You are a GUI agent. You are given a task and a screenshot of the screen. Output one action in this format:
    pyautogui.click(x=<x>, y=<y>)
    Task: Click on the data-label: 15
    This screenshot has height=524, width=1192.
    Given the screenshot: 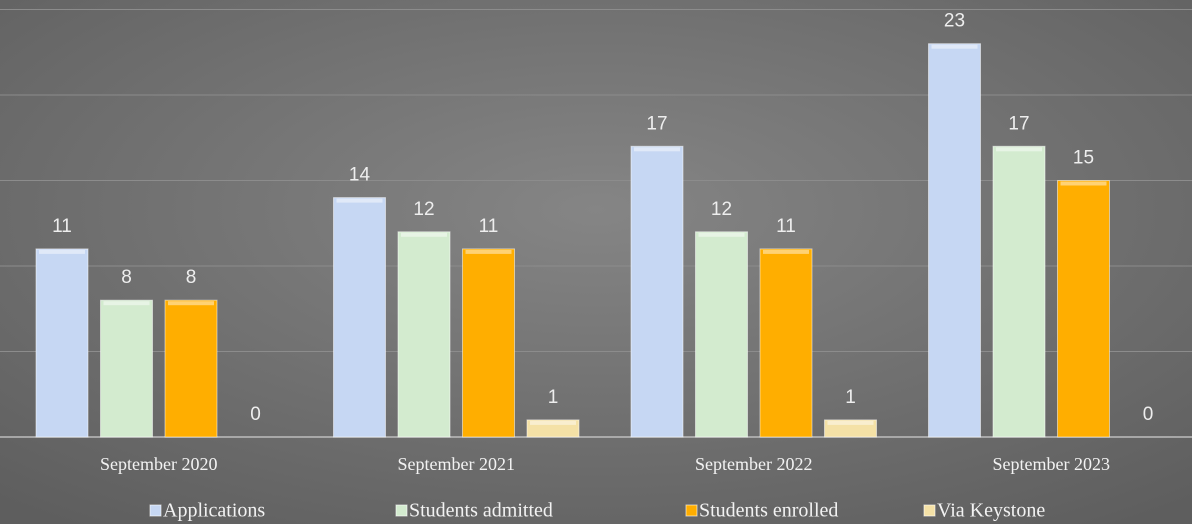 What is the action you would take?
    pyautogui.click(x=1083, y=158)
    